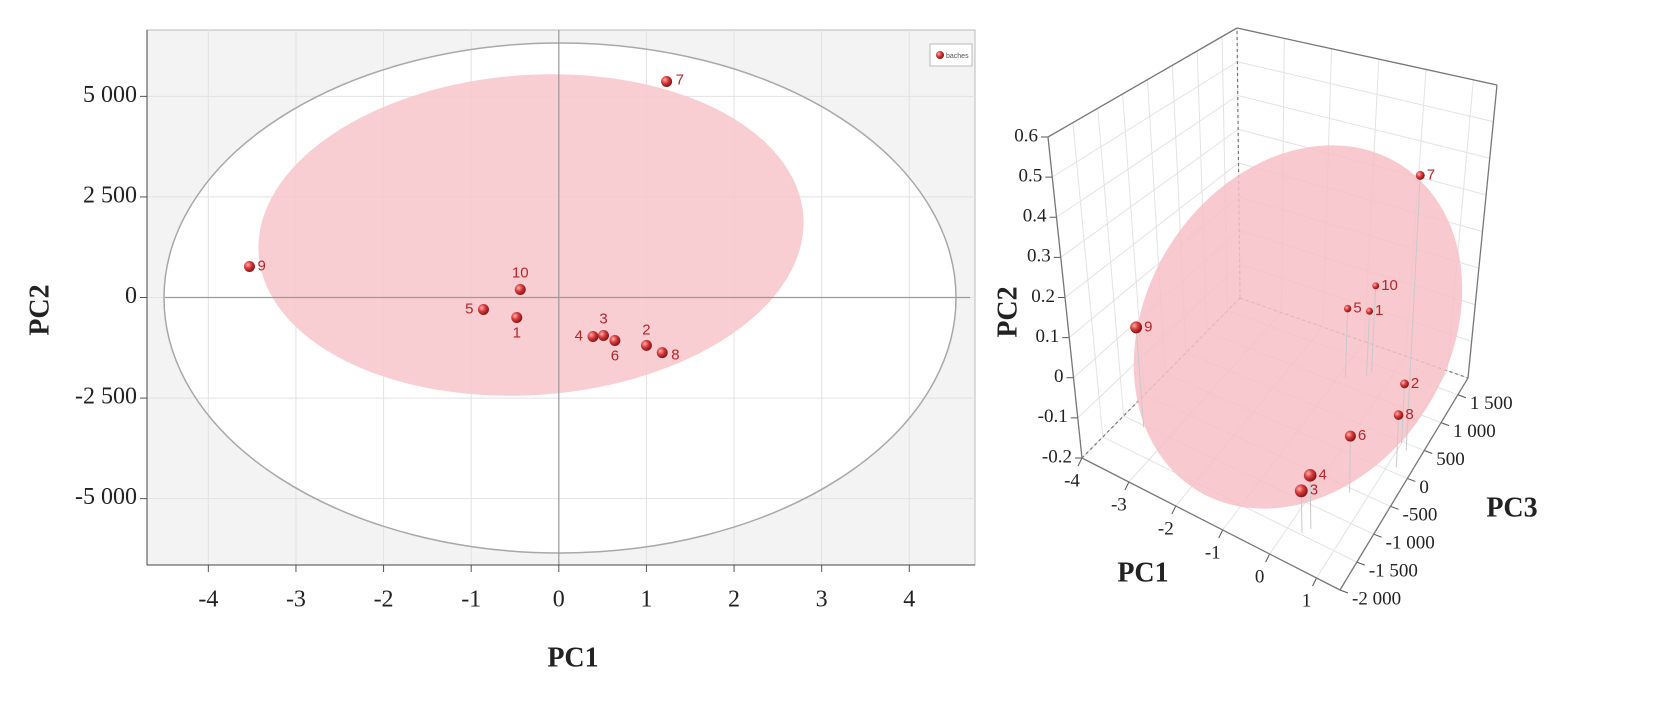  I want to click on pink-ellipse-3d, so click(1298, 327).